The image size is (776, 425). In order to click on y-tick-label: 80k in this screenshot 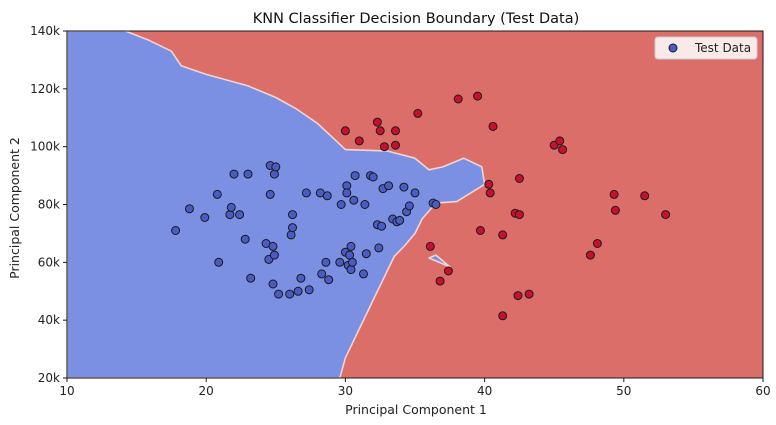, I will do `click(49, 205)`.